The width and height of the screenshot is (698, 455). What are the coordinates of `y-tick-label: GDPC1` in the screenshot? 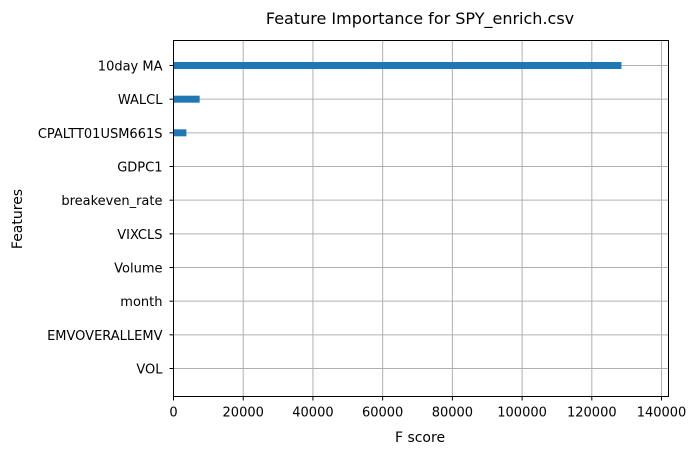 It's located at (139, 168).